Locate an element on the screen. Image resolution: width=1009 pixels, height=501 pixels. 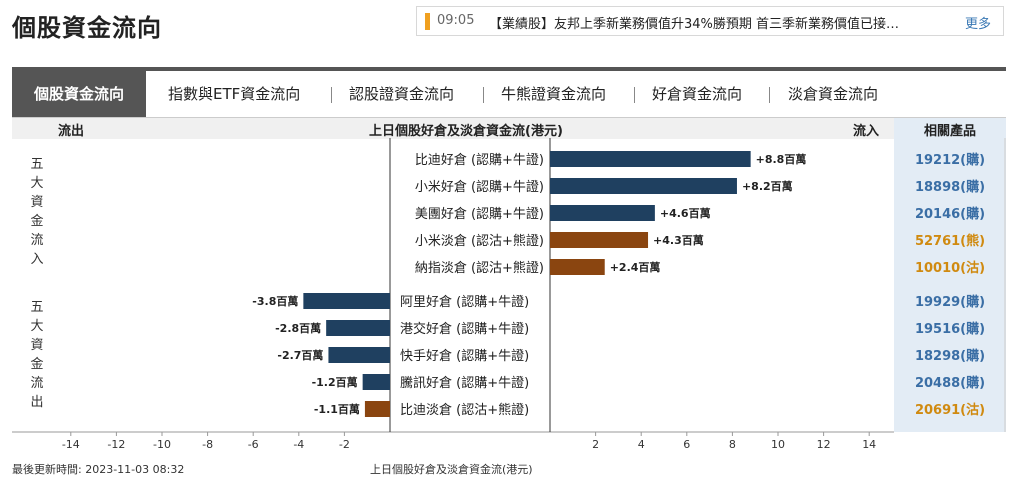
bar-category-label: 小米淡倉 (認沽+熊證) is located at coordinates (479, 241).